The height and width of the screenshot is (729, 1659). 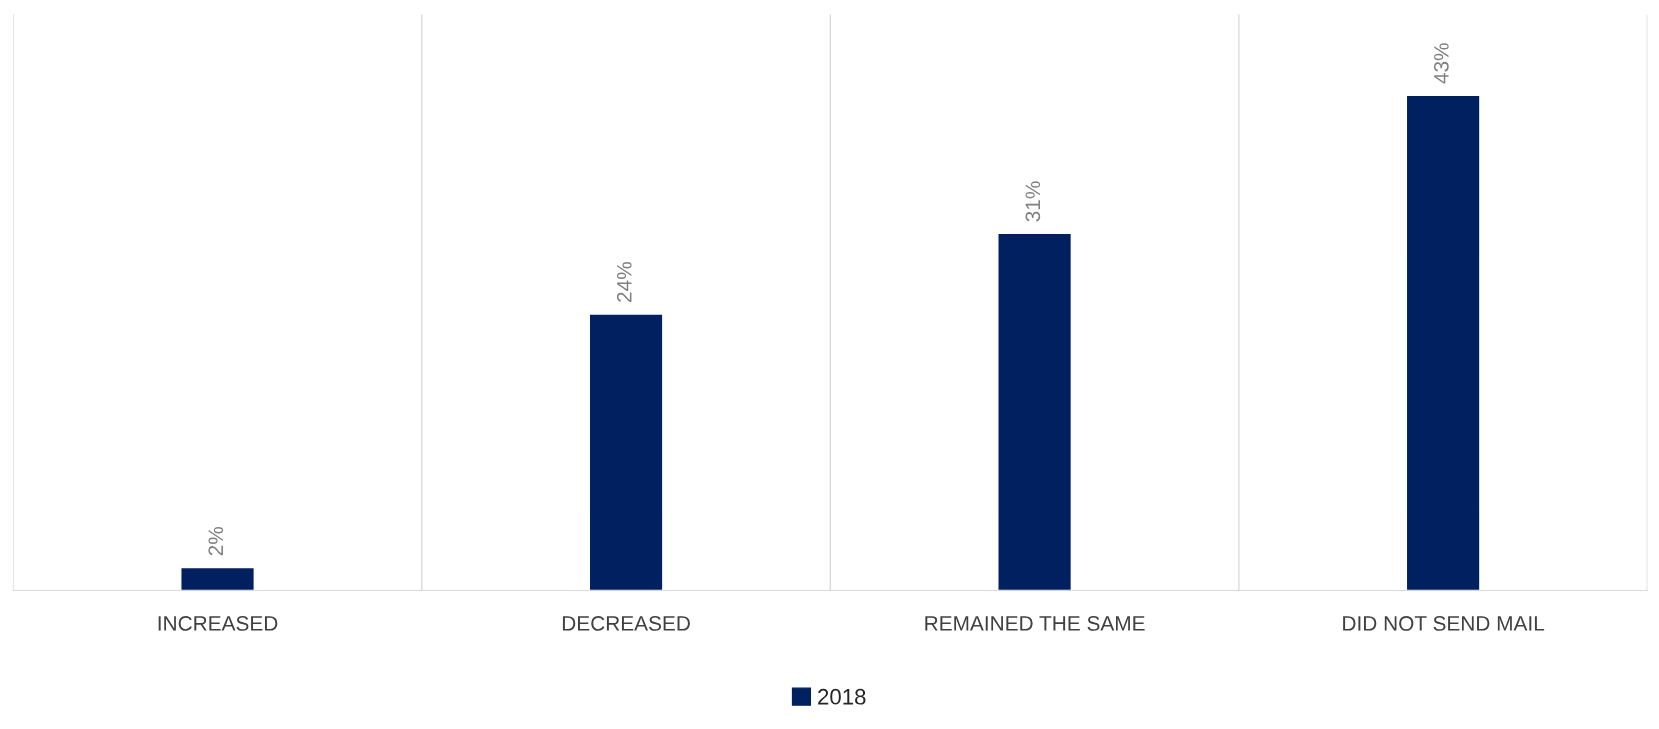 I want to click on data-label: 2%, so click(x=216, y=541).